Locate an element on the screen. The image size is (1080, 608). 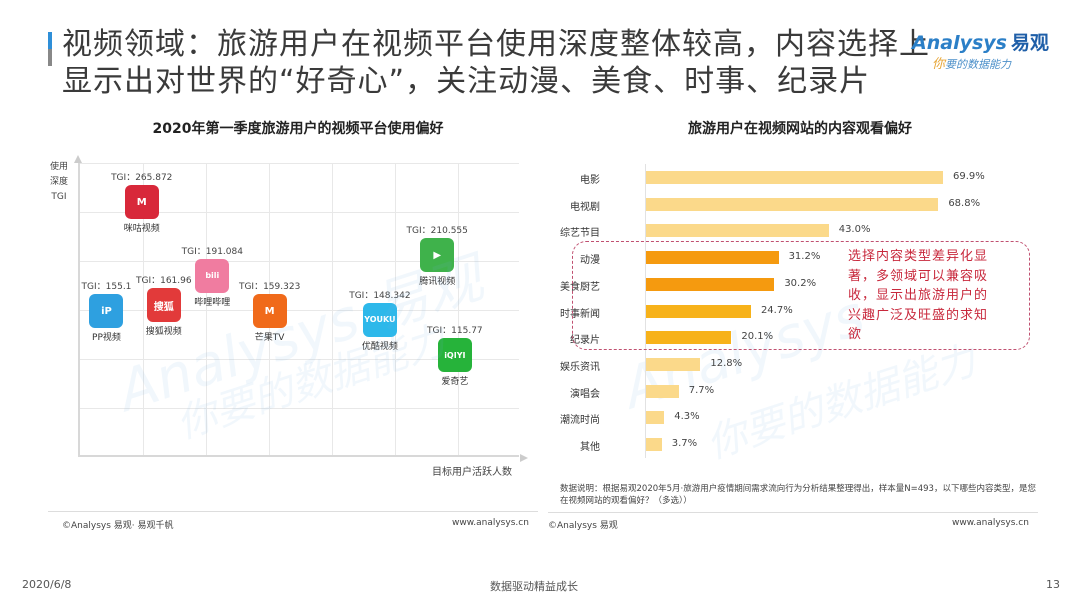
scatter-point: TGI：191.084 bili 哔哩哔哩 is located at coordinates (212, 276).